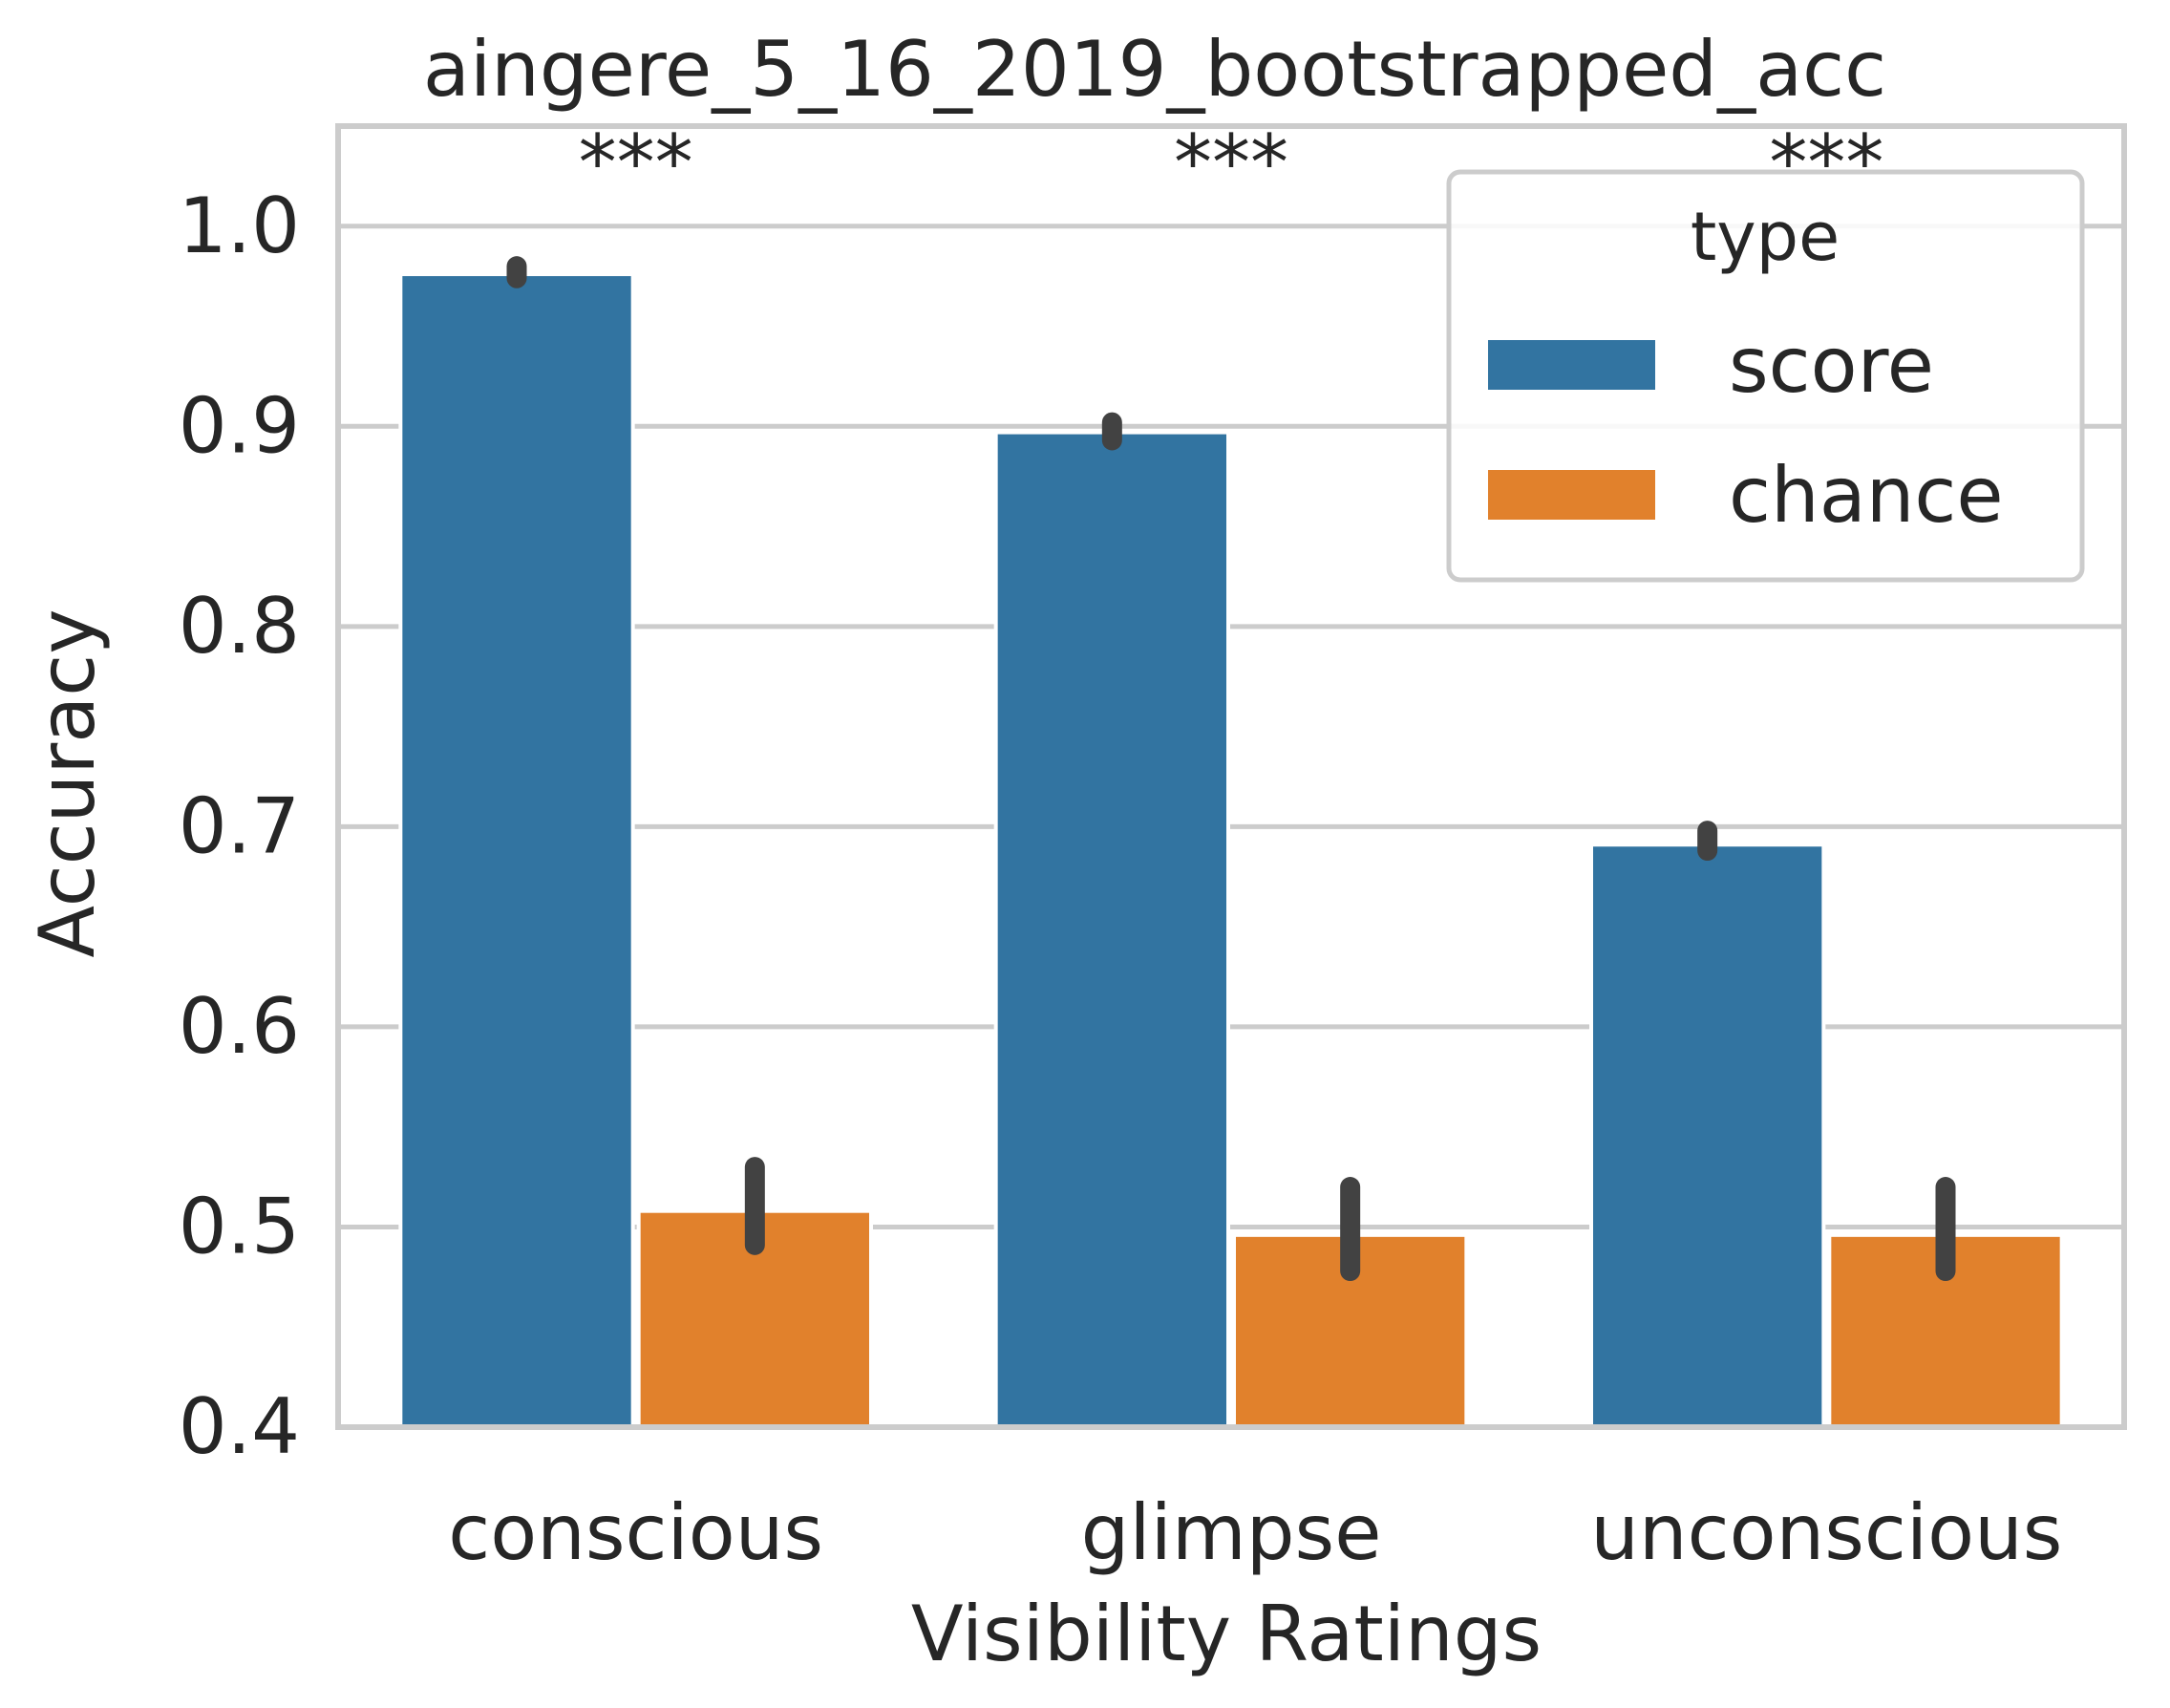 This screenshot has width=2170, height=1708. I want to click on bar-score-conscious, so click(516, 850).